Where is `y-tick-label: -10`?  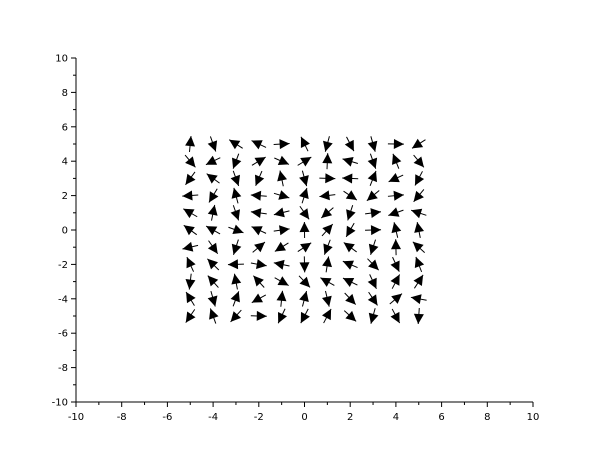 y-tick-label: -10 is located at coordinates (60, 403).